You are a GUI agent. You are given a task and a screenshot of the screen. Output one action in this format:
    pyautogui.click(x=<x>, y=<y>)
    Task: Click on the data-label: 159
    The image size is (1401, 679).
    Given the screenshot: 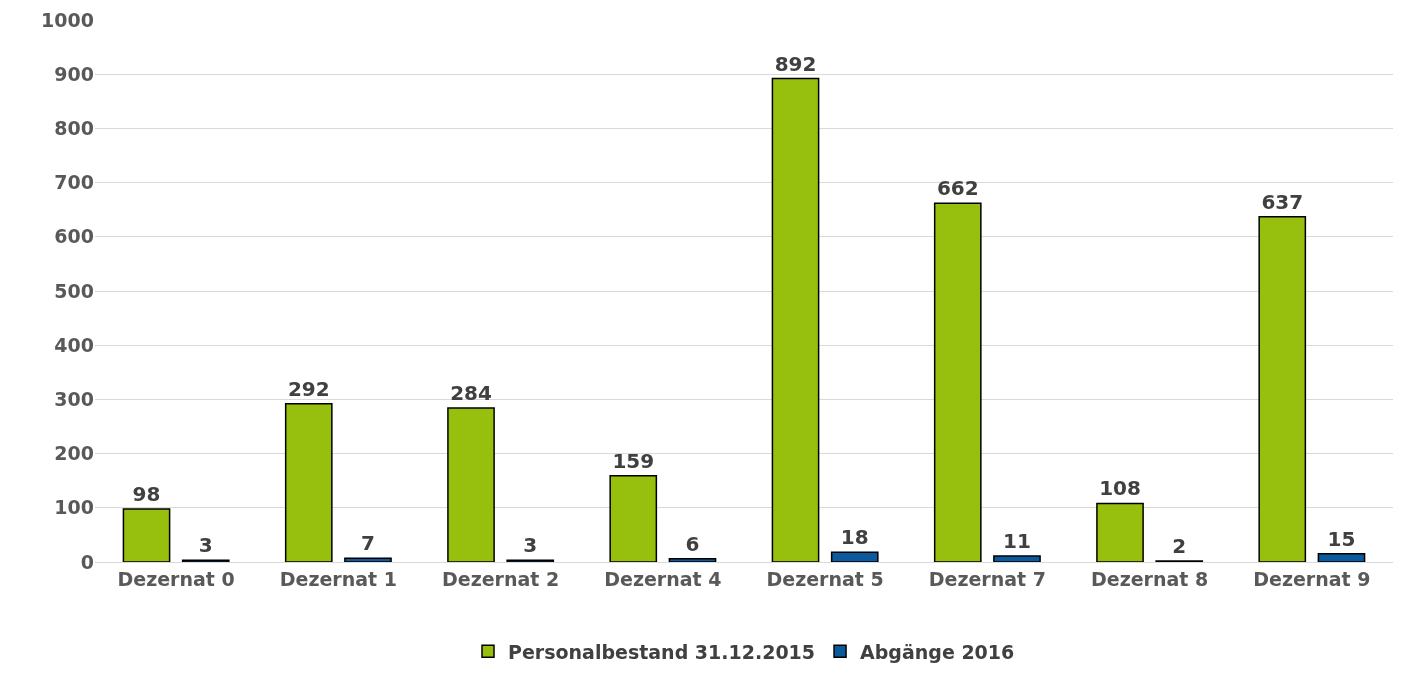 What is the action you would take?
    pyautogui.click(x=633, y=460)
    